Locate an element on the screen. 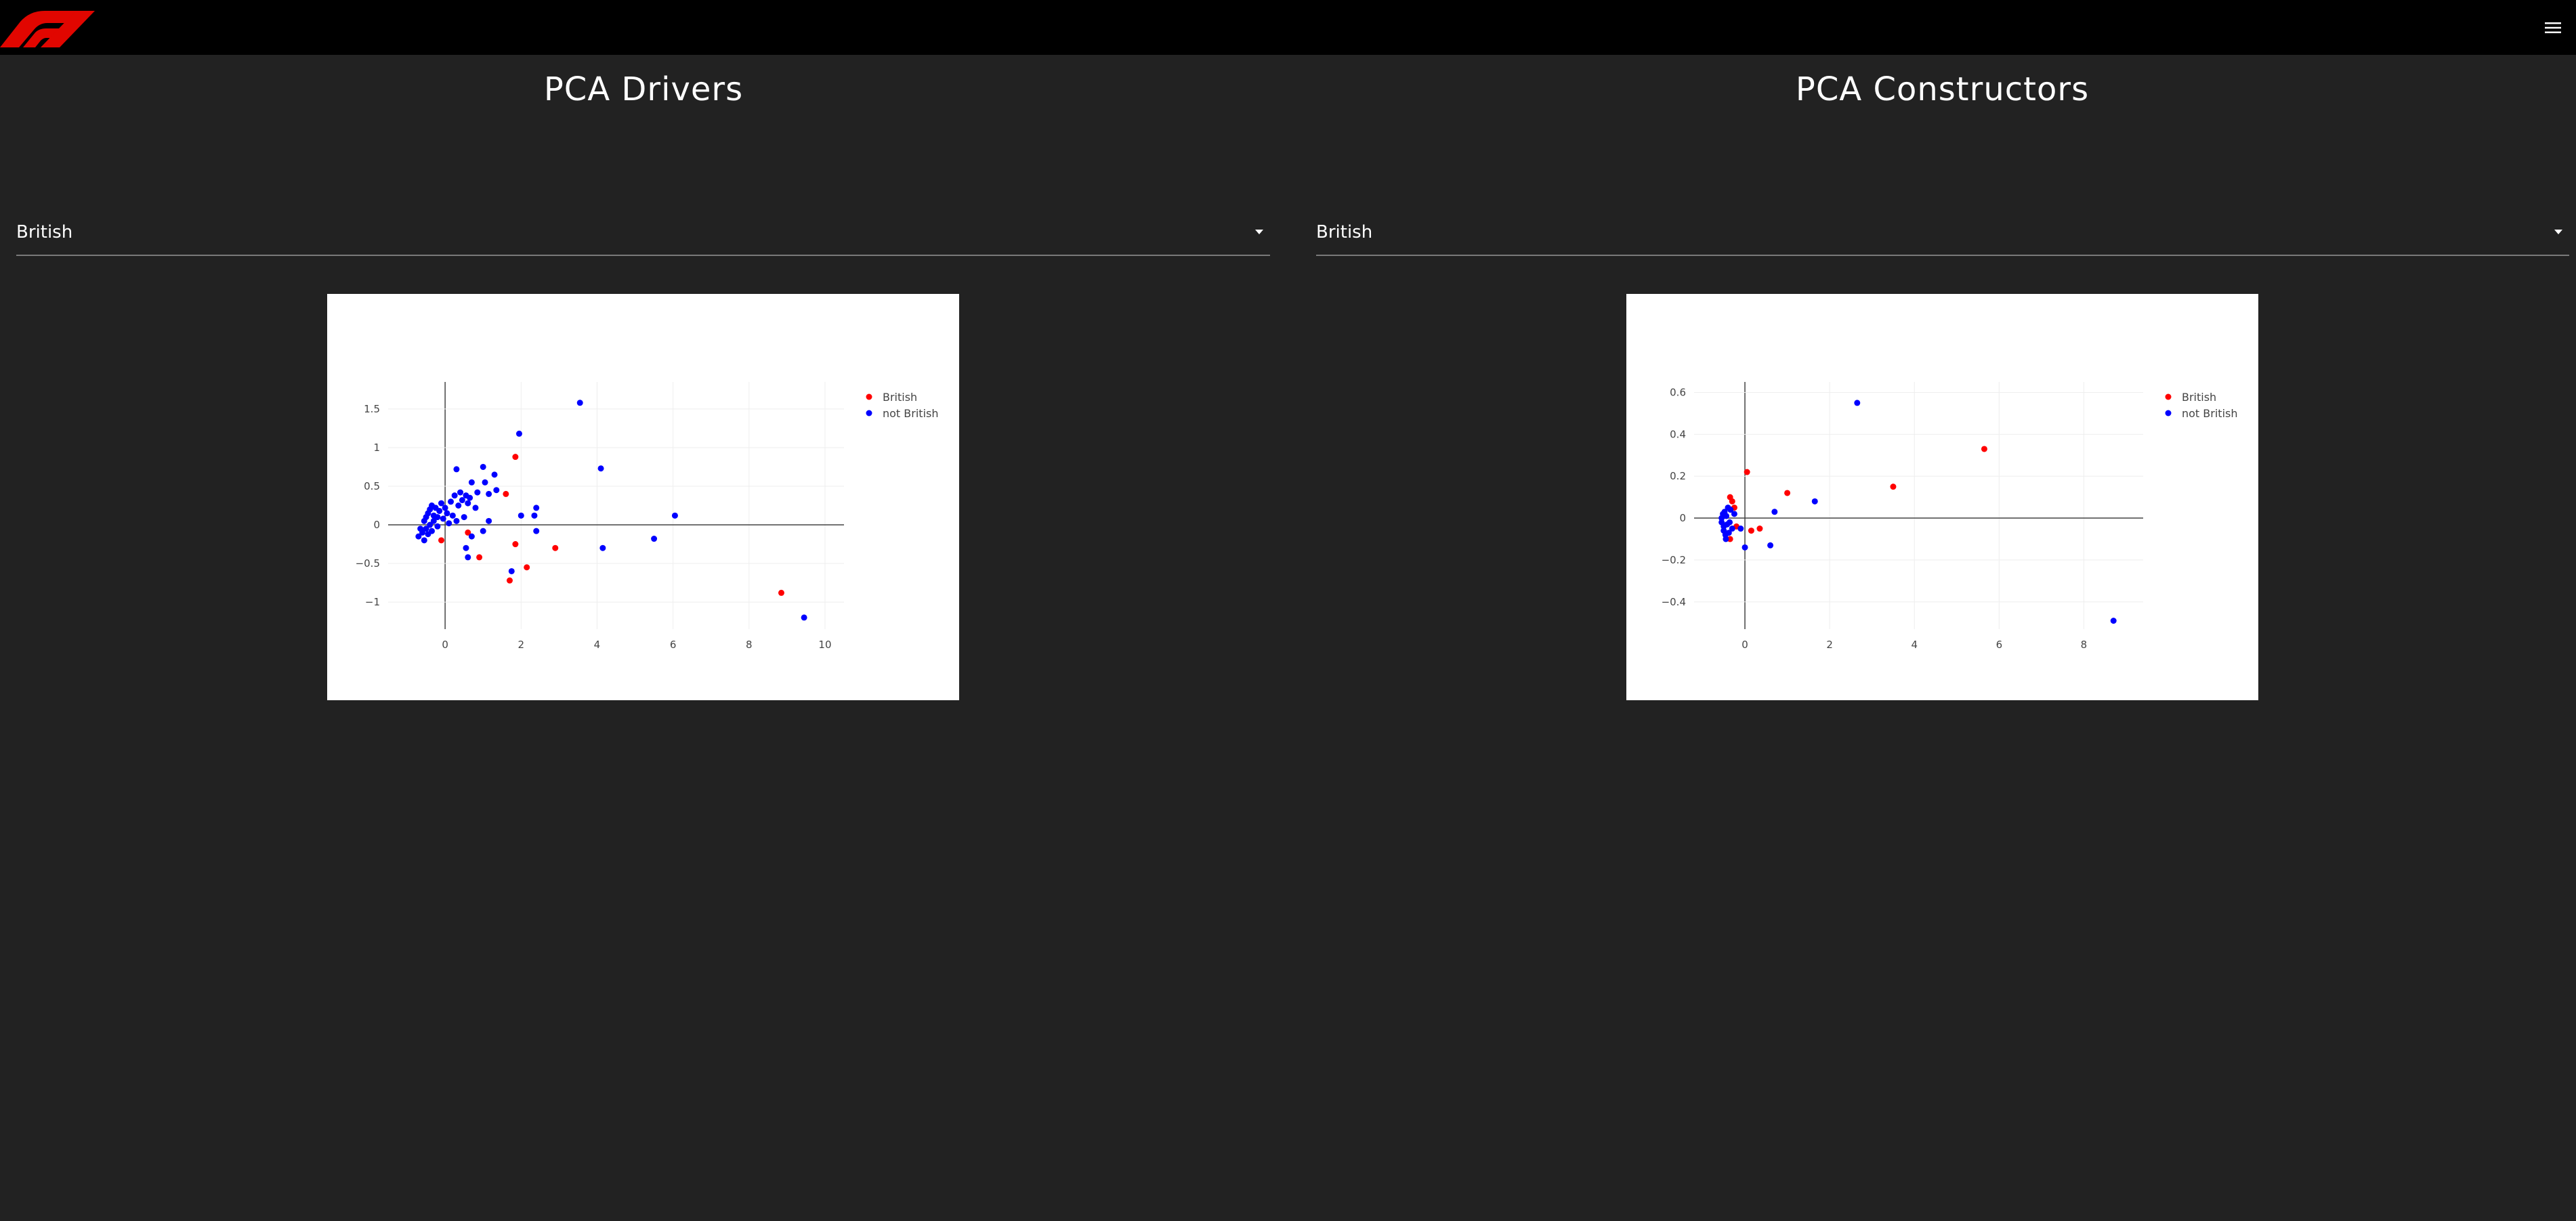 This screenshot has height=1221, width=2576. drivers-pca-chart: 0 2 4 6 8 10 −1 −0.5 0 0.5 1 1.5 British not British is located at coordinates (643, 497).